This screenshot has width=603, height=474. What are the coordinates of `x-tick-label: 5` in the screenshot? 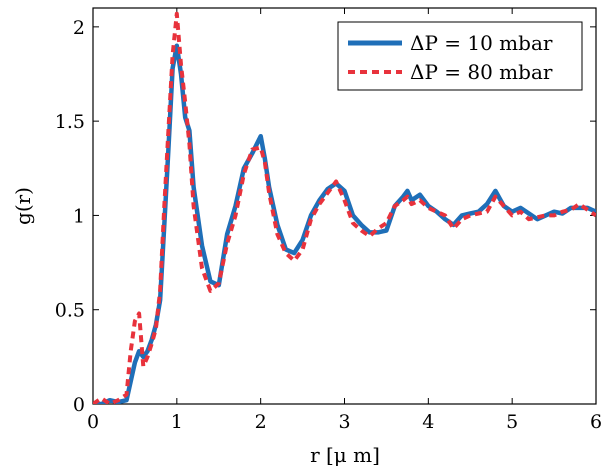 It's located at (512, 422).